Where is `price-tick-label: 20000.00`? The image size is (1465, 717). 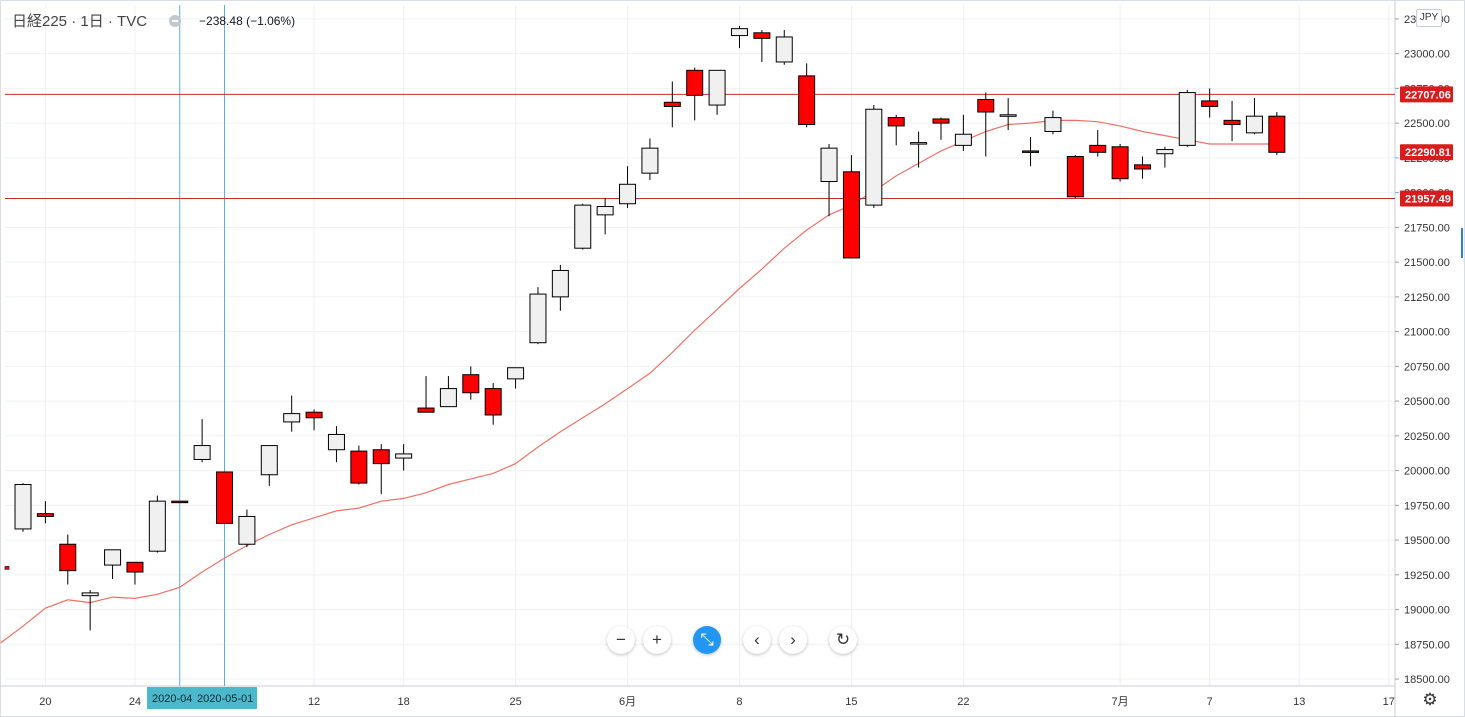 price-tick-label: 20000.00 is located at coordinates (1427, 472).